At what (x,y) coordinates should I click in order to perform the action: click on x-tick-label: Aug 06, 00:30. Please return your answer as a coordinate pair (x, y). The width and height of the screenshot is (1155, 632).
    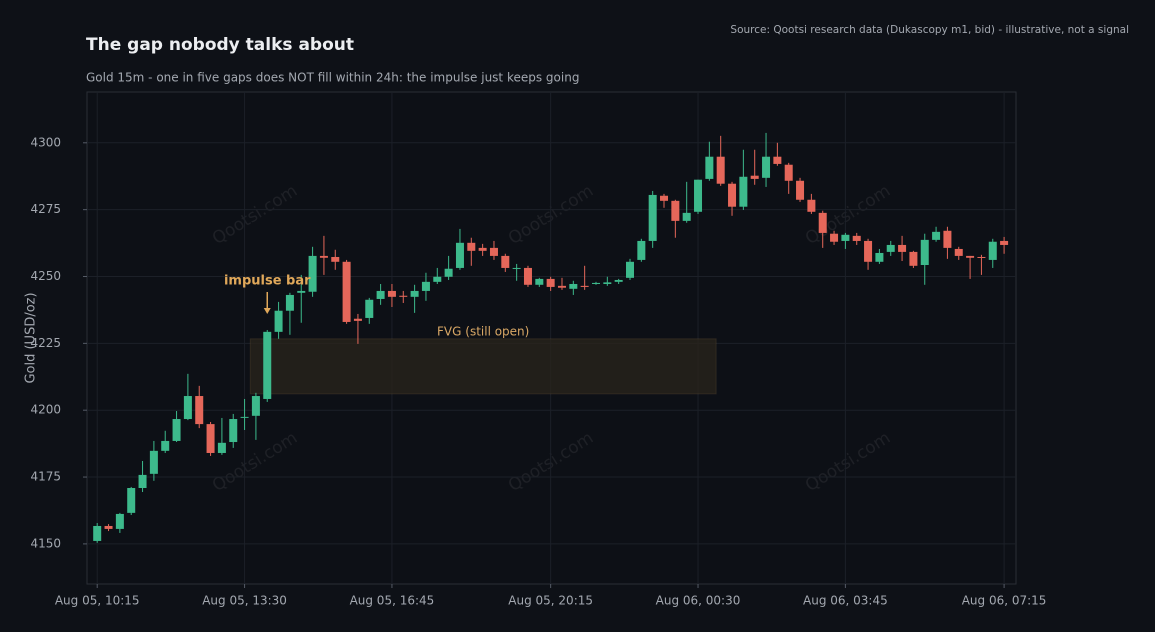
    Looking at the image, I should click on (698, 601).